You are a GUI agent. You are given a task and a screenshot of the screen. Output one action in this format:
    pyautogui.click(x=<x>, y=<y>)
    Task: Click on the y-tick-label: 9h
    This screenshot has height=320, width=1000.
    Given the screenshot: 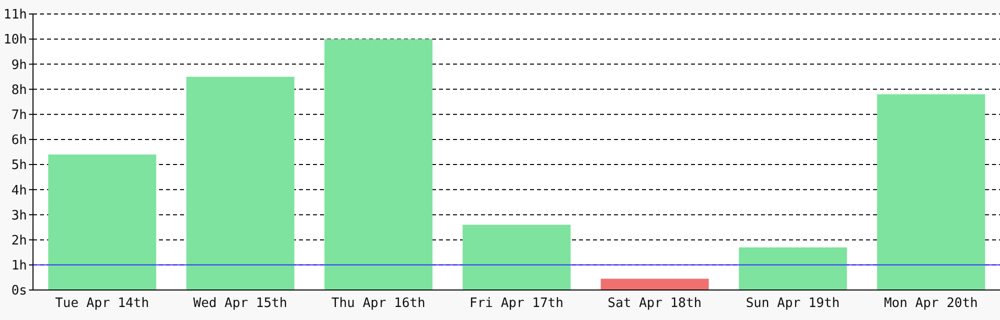 What is the action you would take?
    pyautogui.click(x=19, y=65)
    